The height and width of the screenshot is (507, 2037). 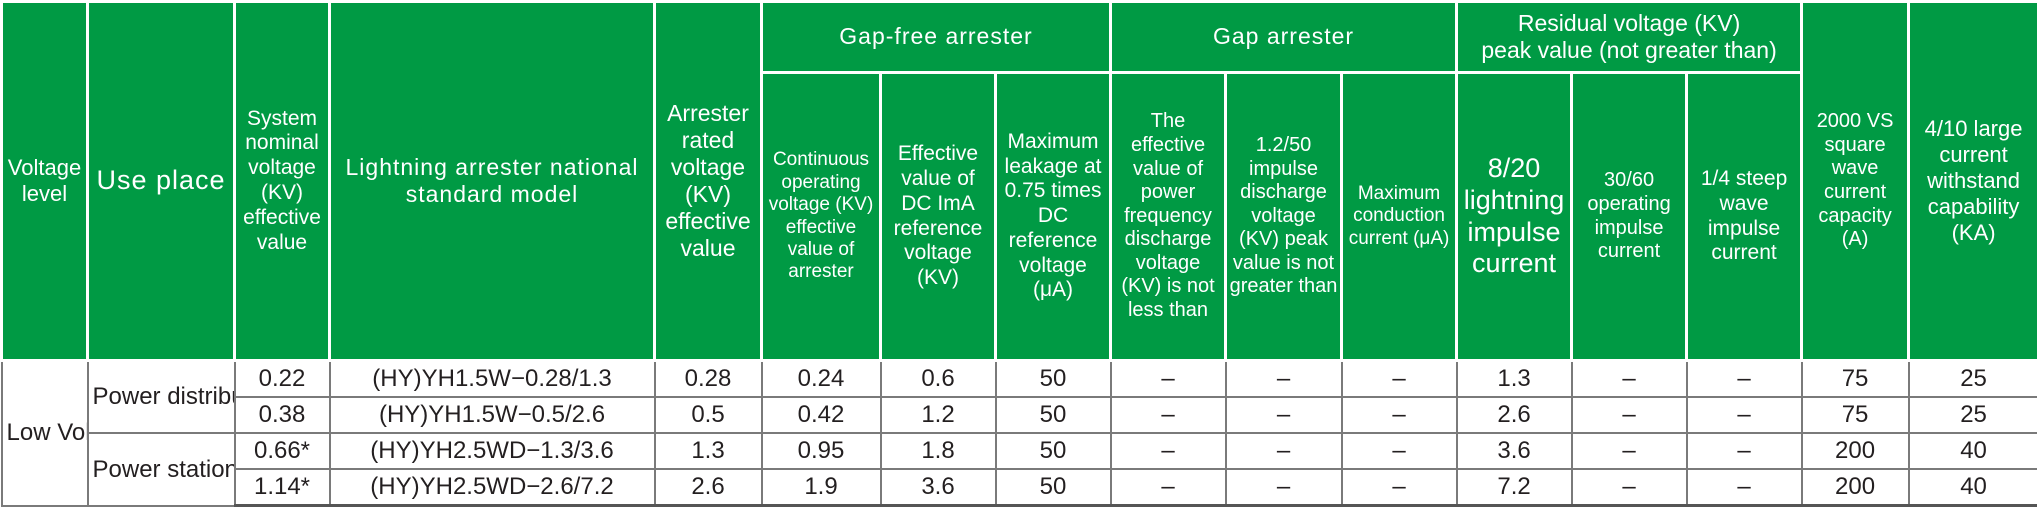 I want to click on dc-reference-cell: 3.6, so click(x=938, y=487).